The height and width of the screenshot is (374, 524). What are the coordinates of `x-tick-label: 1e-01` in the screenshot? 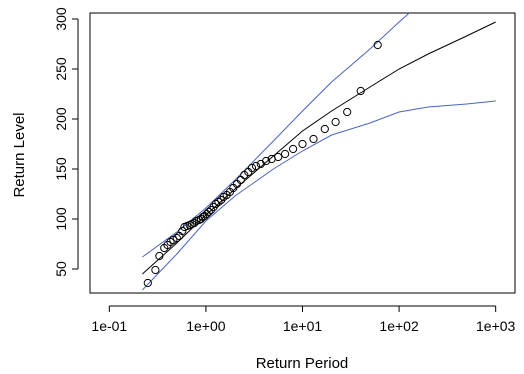 It's located at (109, 326).